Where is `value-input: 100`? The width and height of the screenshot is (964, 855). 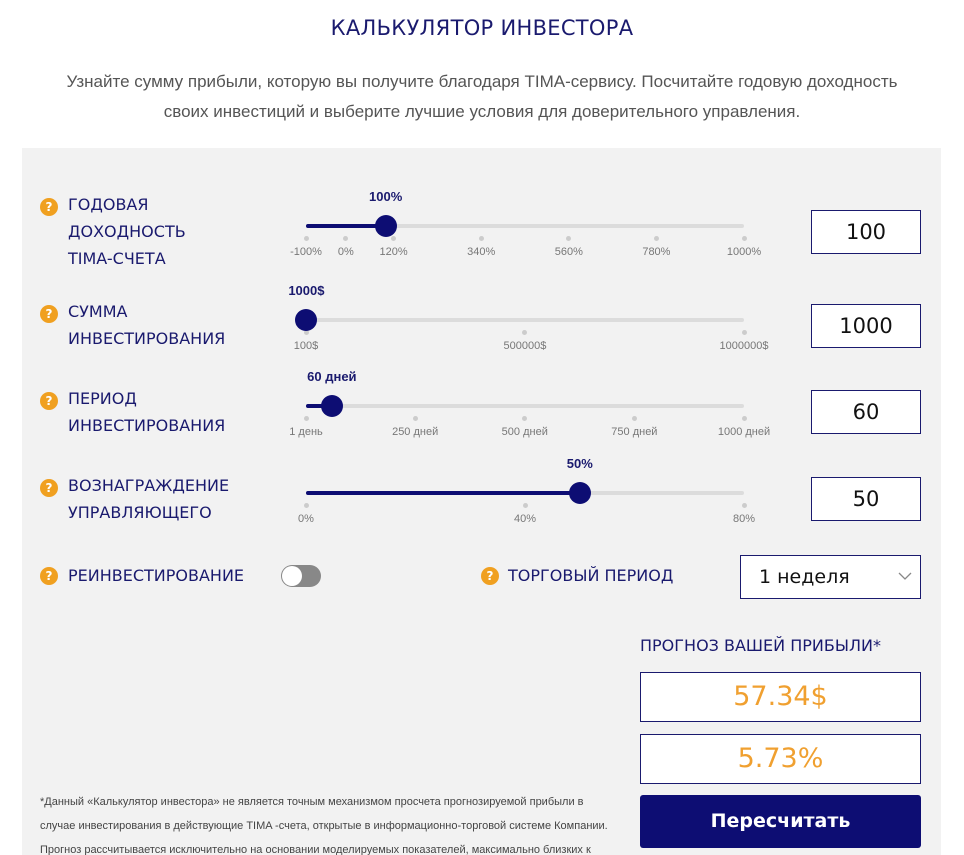 value-input: 100 is located at coordinates (866, 232).